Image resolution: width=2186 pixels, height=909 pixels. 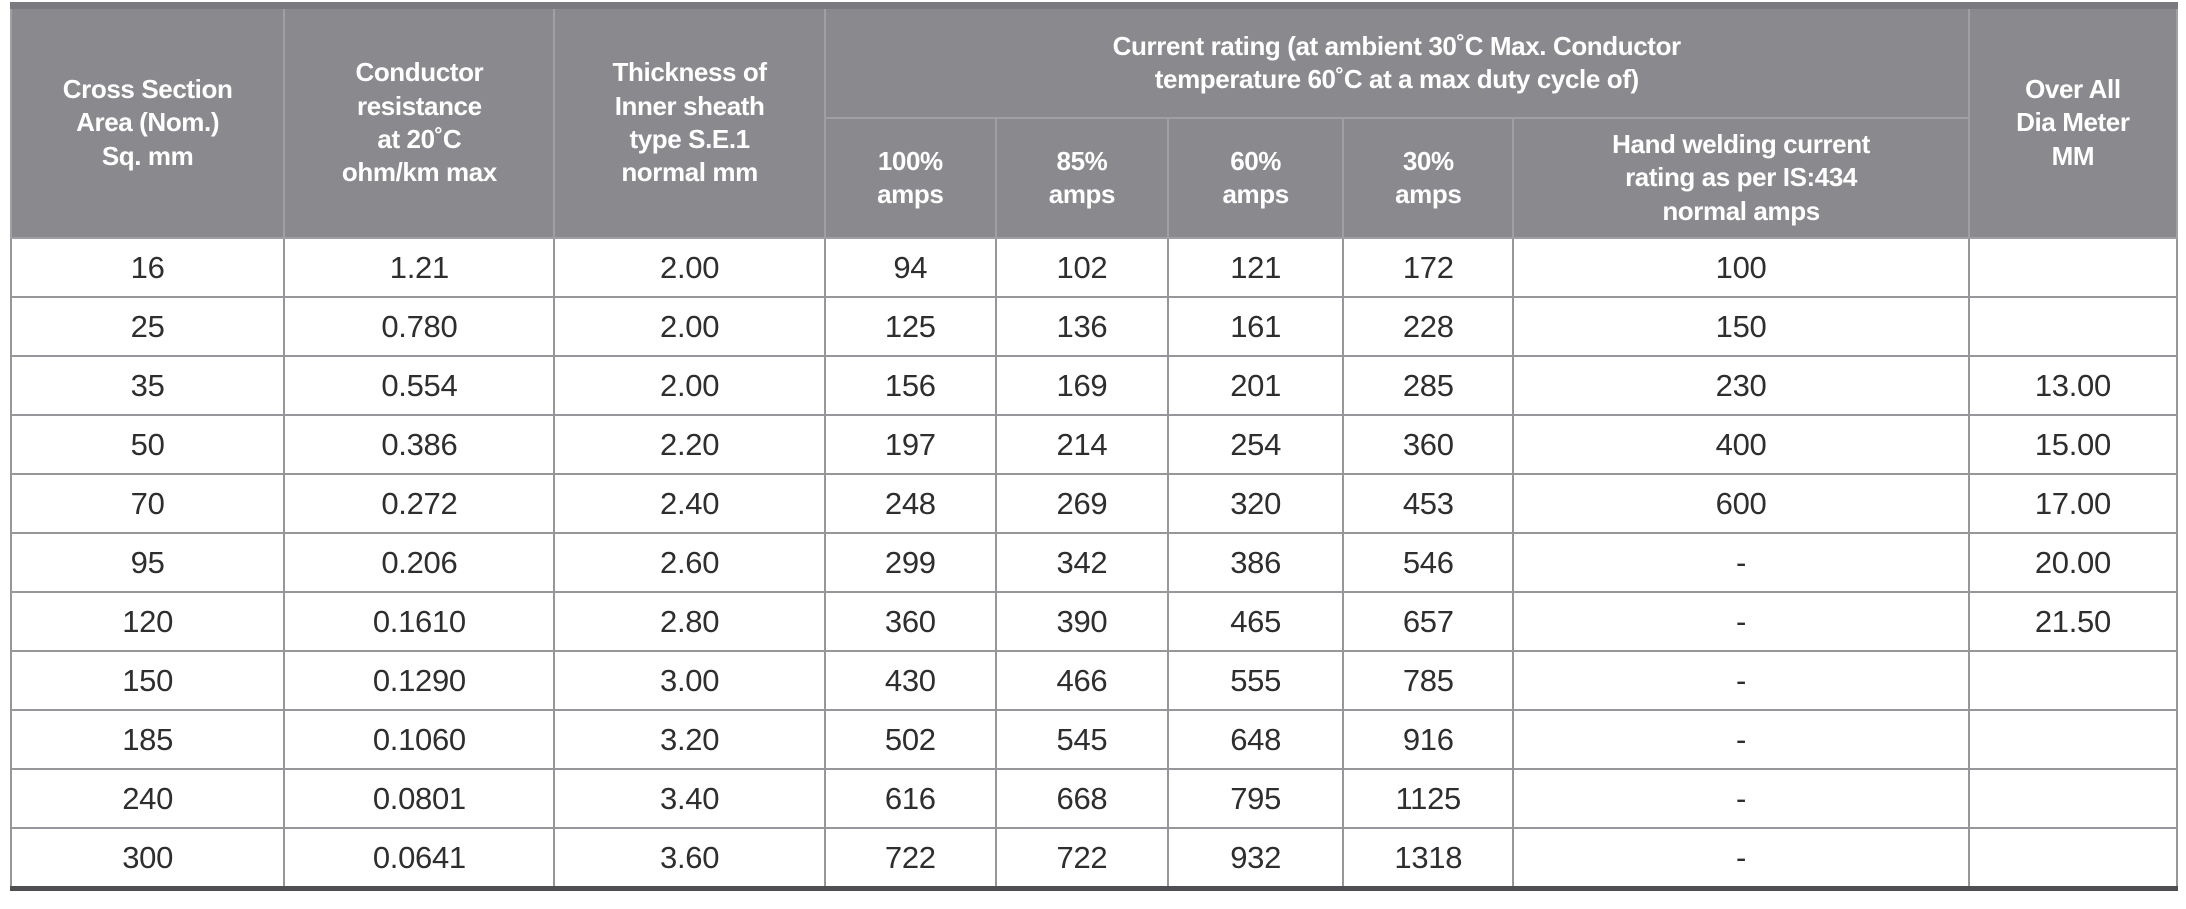 What do you see at coordinates (147, 326) in the screenshot?
I see `cell-r2-c1: 25` at bounding box center [147, 326].